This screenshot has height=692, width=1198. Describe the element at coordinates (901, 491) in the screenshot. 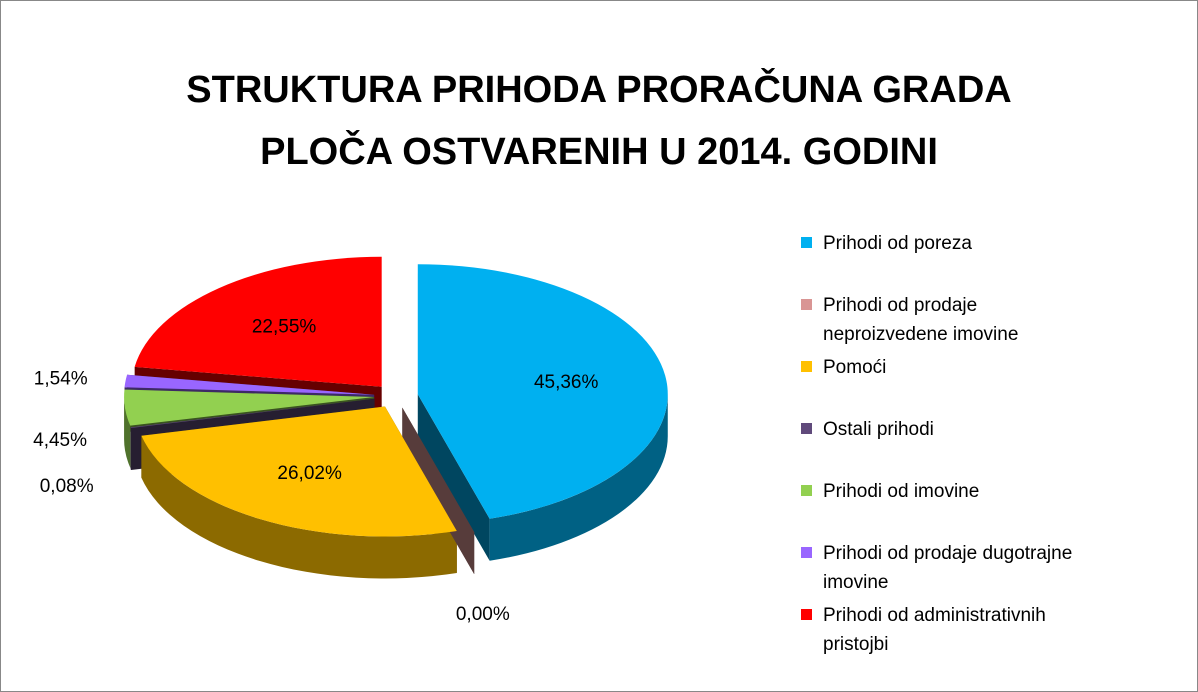

I see `legend-label: Prihodi od imovine` at that location.